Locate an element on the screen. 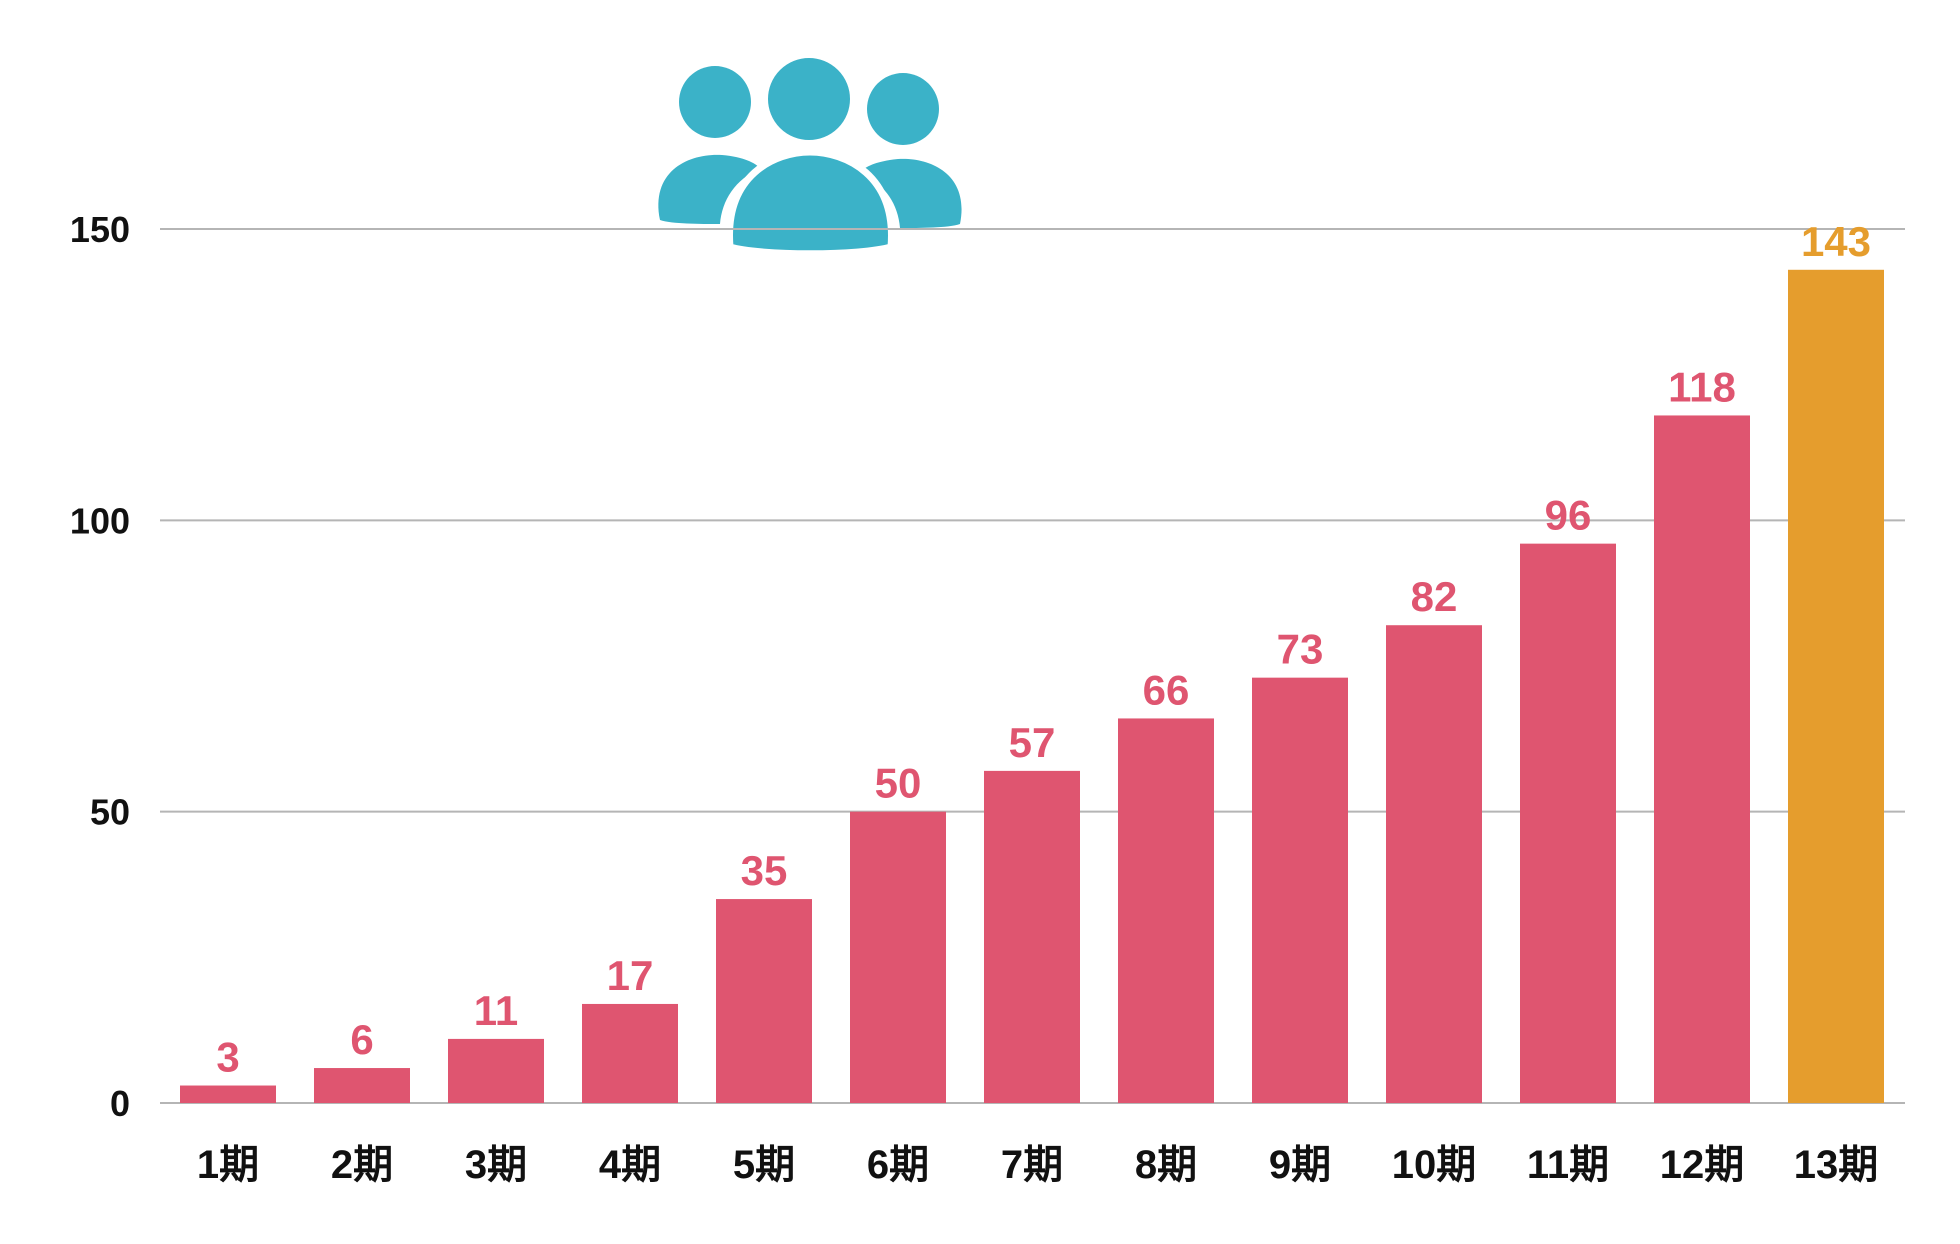 Image resolution: width=1960 pixels, height=1244 pixels. data-label: 96 is located at coordinates (1568, 515).